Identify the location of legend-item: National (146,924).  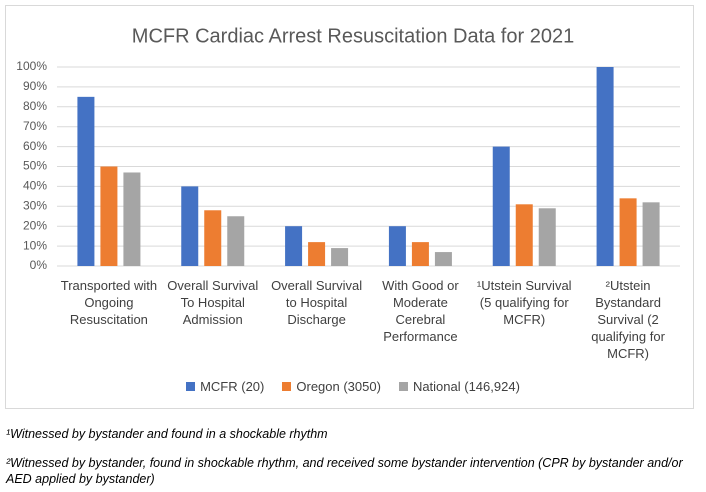
(459, 386).